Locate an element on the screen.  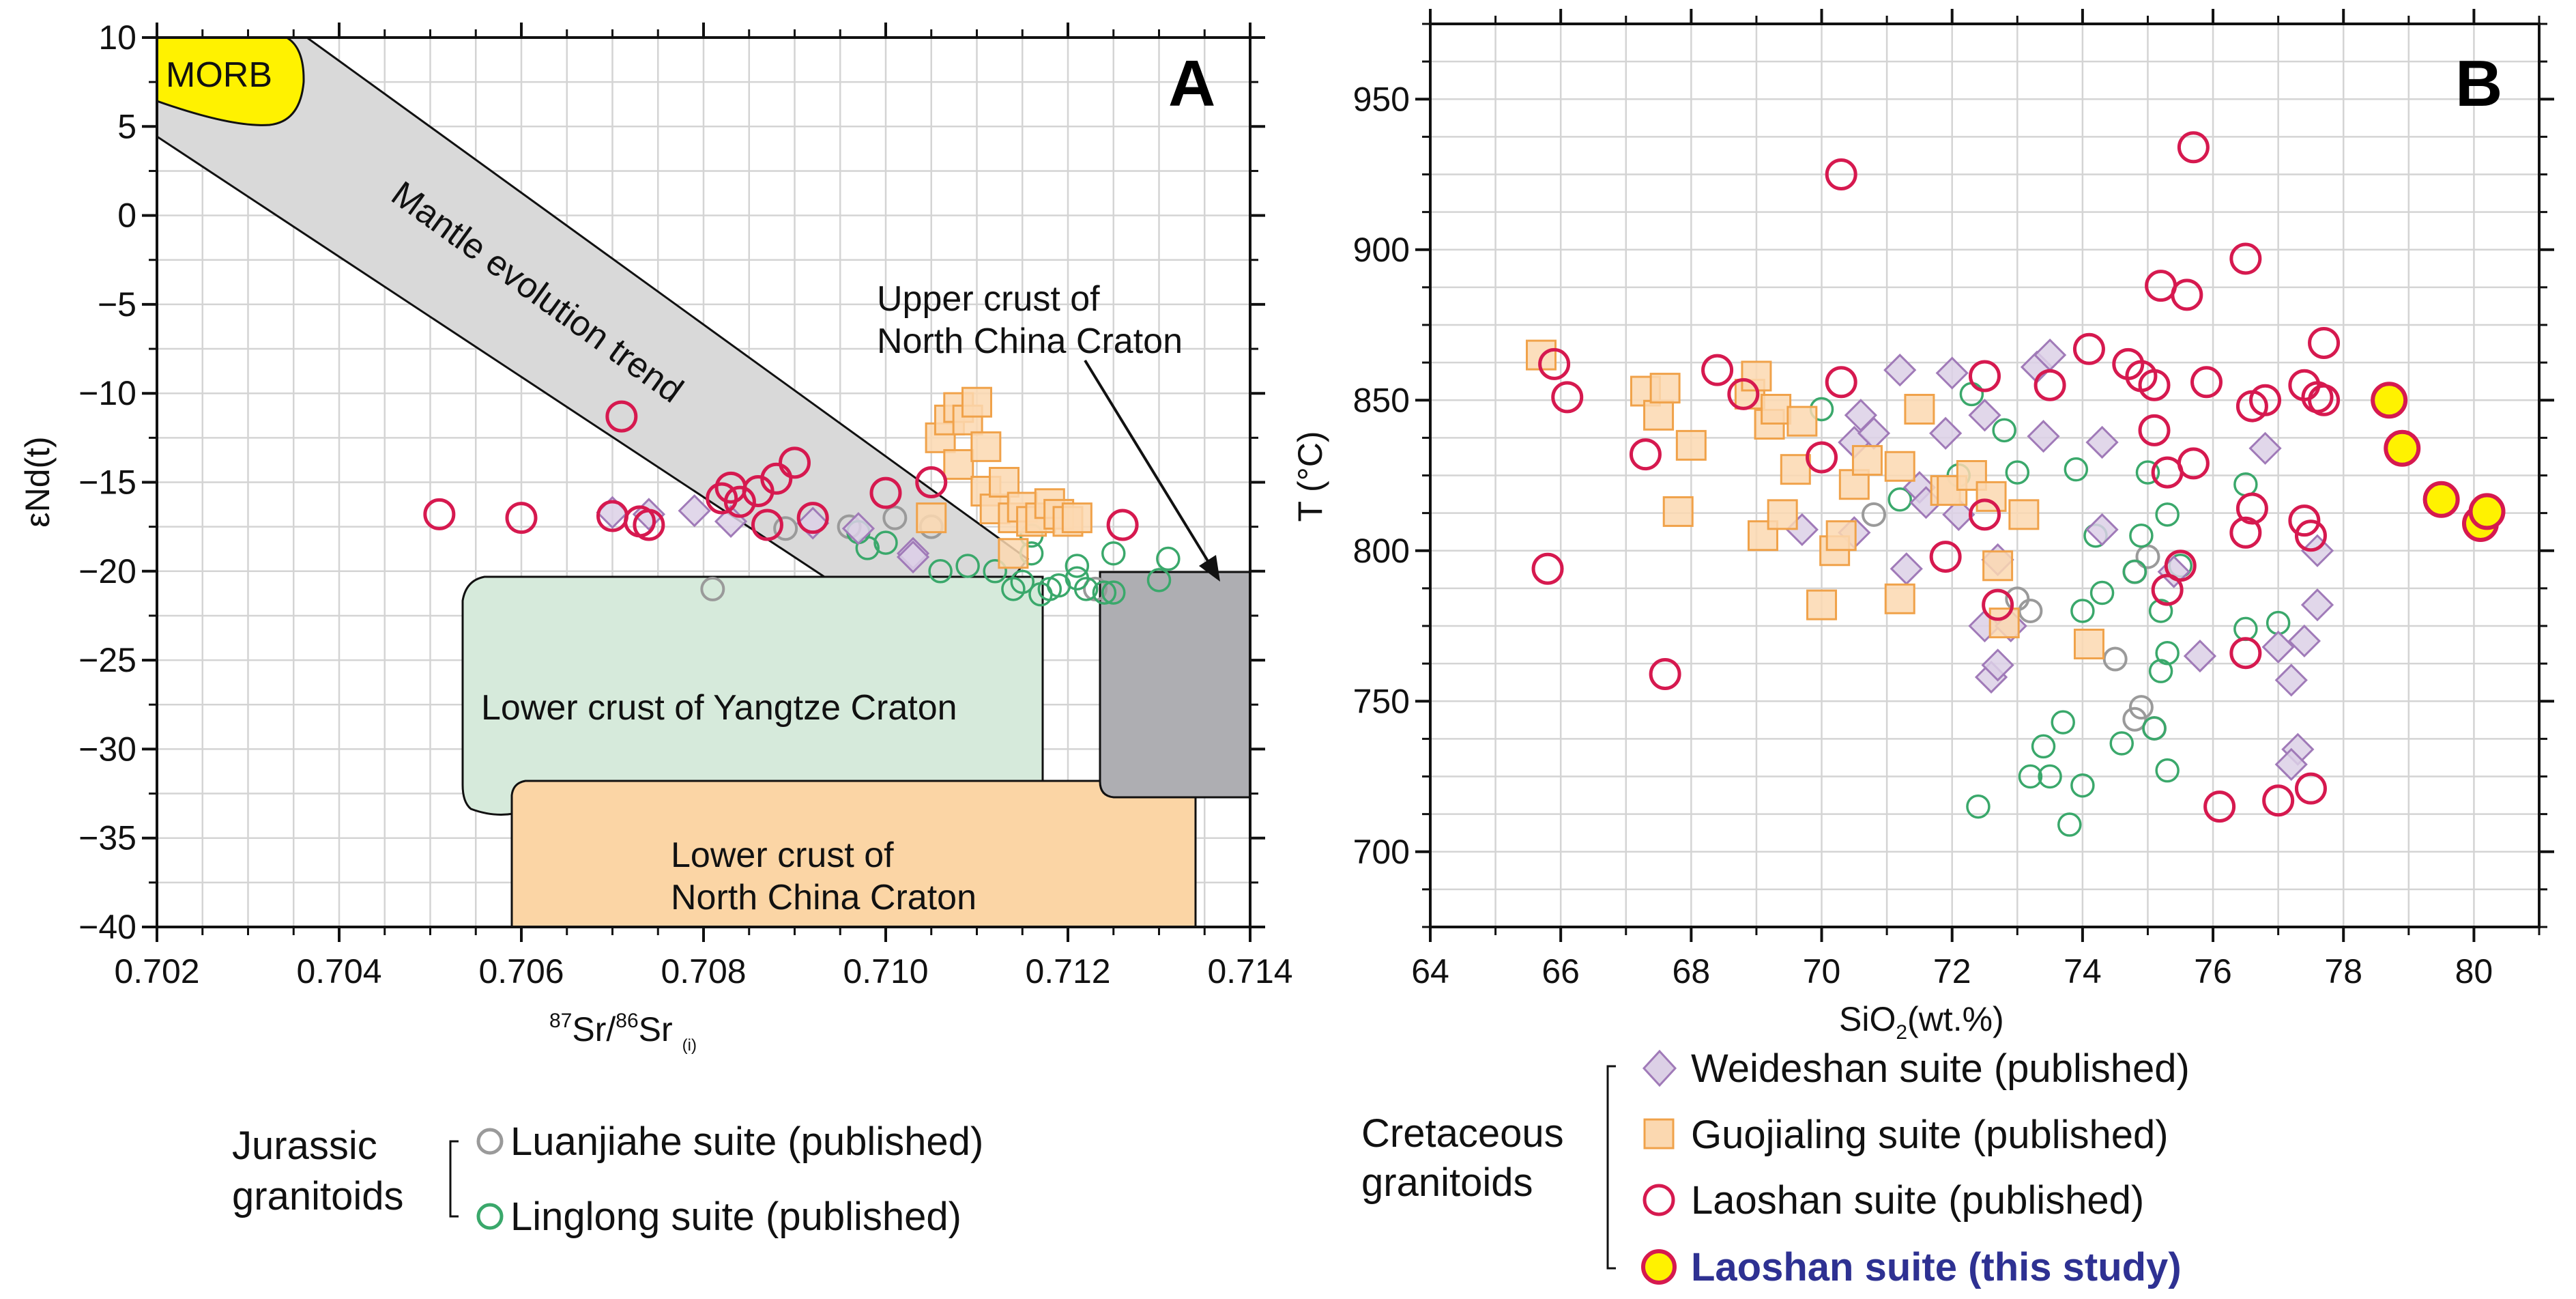
legend-weideshan-label: Weideshan suite (published) is located at coordinates (1940, 1068).